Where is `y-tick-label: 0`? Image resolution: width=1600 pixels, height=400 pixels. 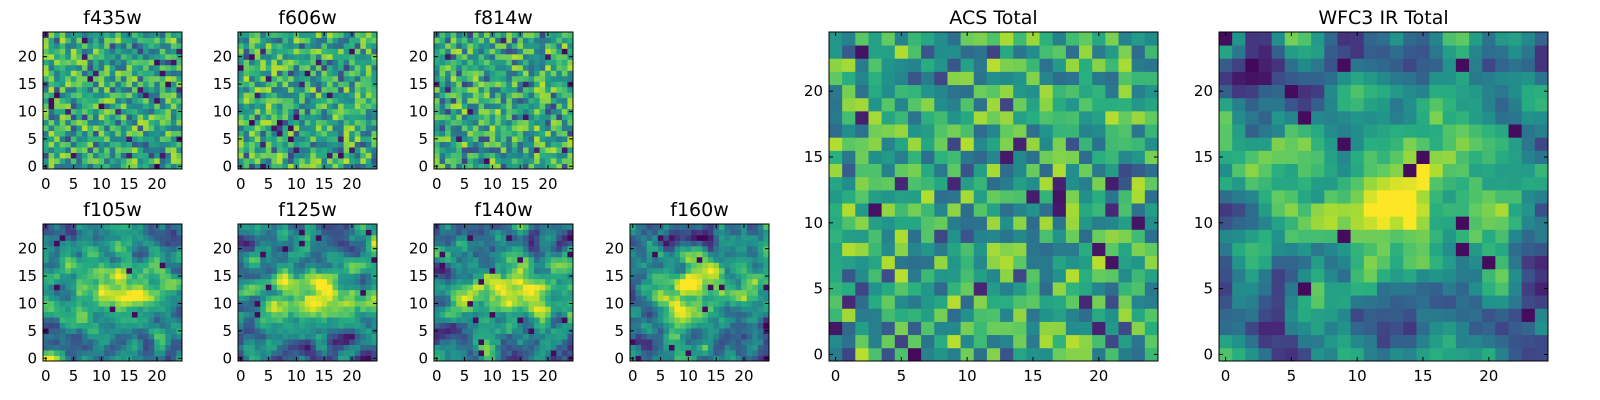 y-tick-label: 0 is located at coordinates (619, 358).